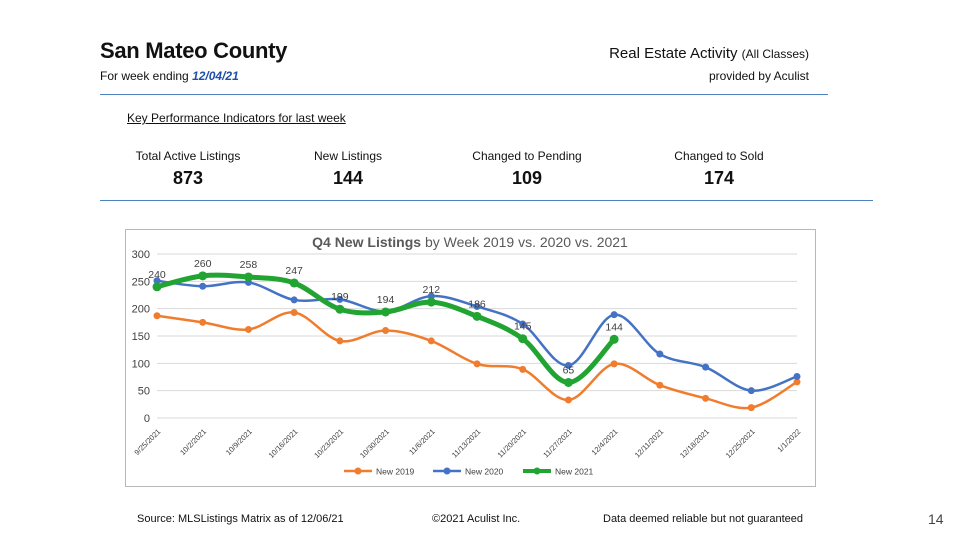 This screenshot has height=540, width=960. Describe the element at coordinates (694, 443) in the screenshot. I see `x-tick-label: 12/18/2021` at that location.